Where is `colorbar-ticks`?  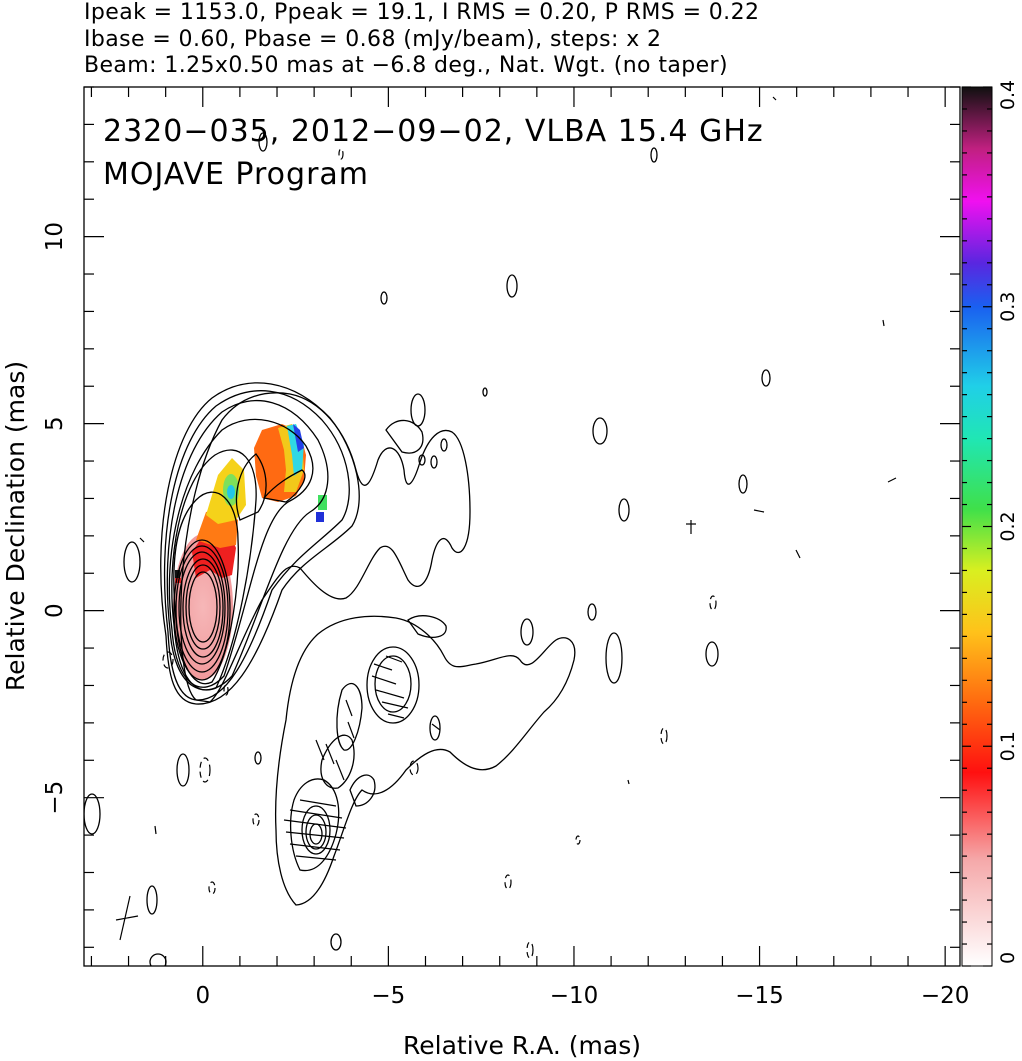 colorbar-ticks is located at coordinates (977, 526).